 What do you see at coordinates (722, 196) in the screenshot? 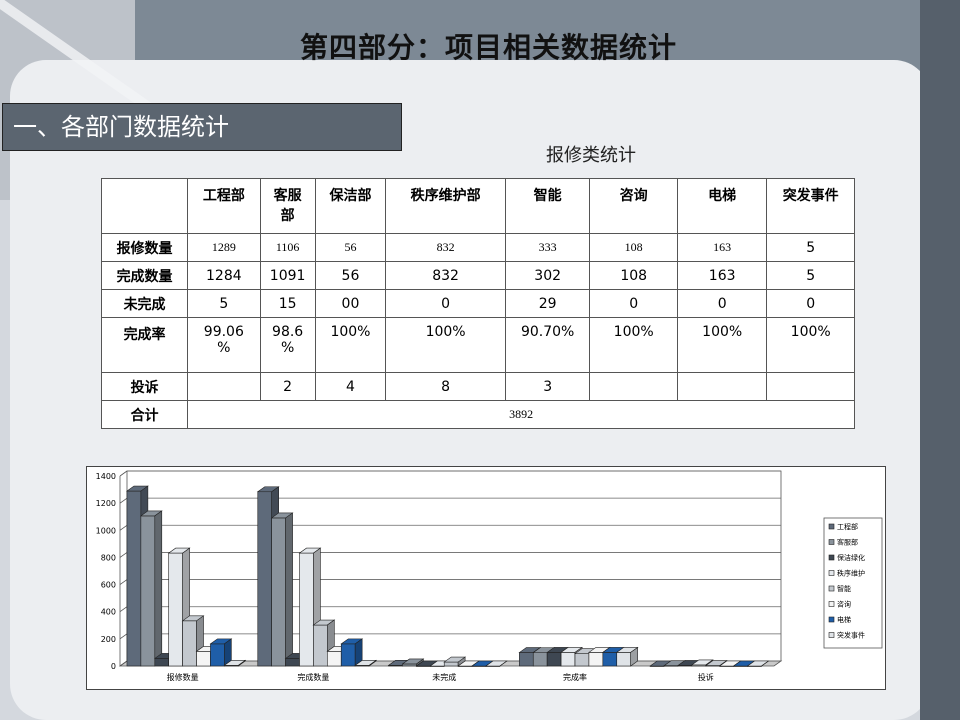
I see `cell-text: 电梯` at bounding box center [722, 196].